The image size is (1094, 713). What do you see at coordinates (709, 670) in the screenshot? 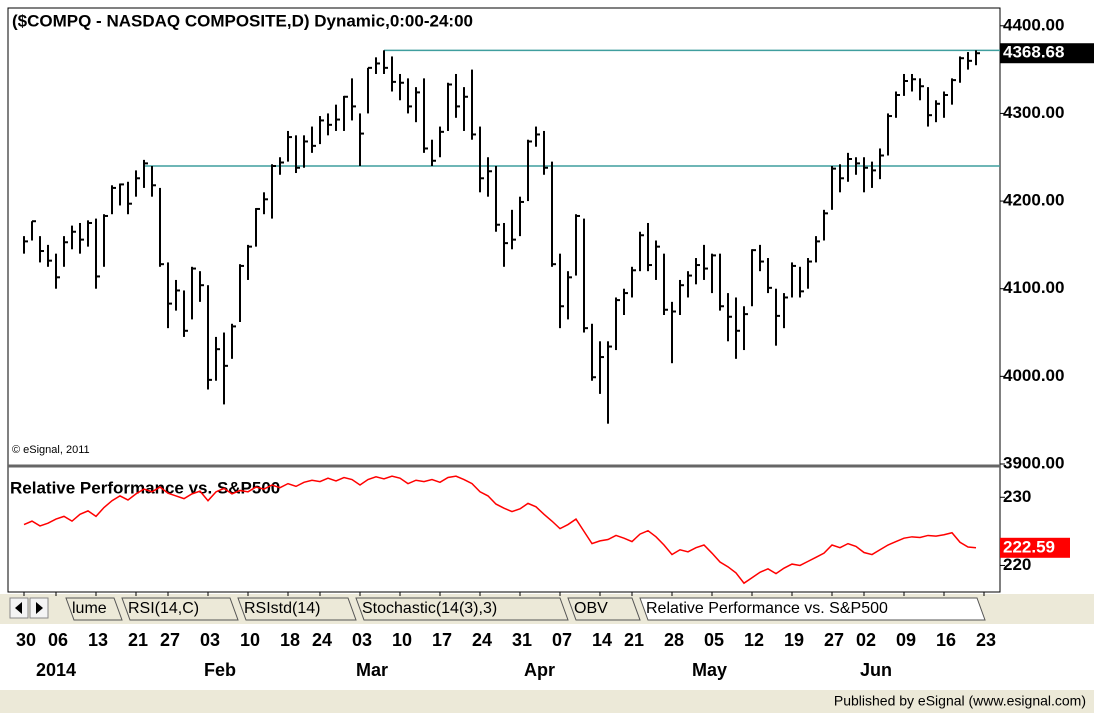
I see `month-label: May` at bounding box center [709, 670].